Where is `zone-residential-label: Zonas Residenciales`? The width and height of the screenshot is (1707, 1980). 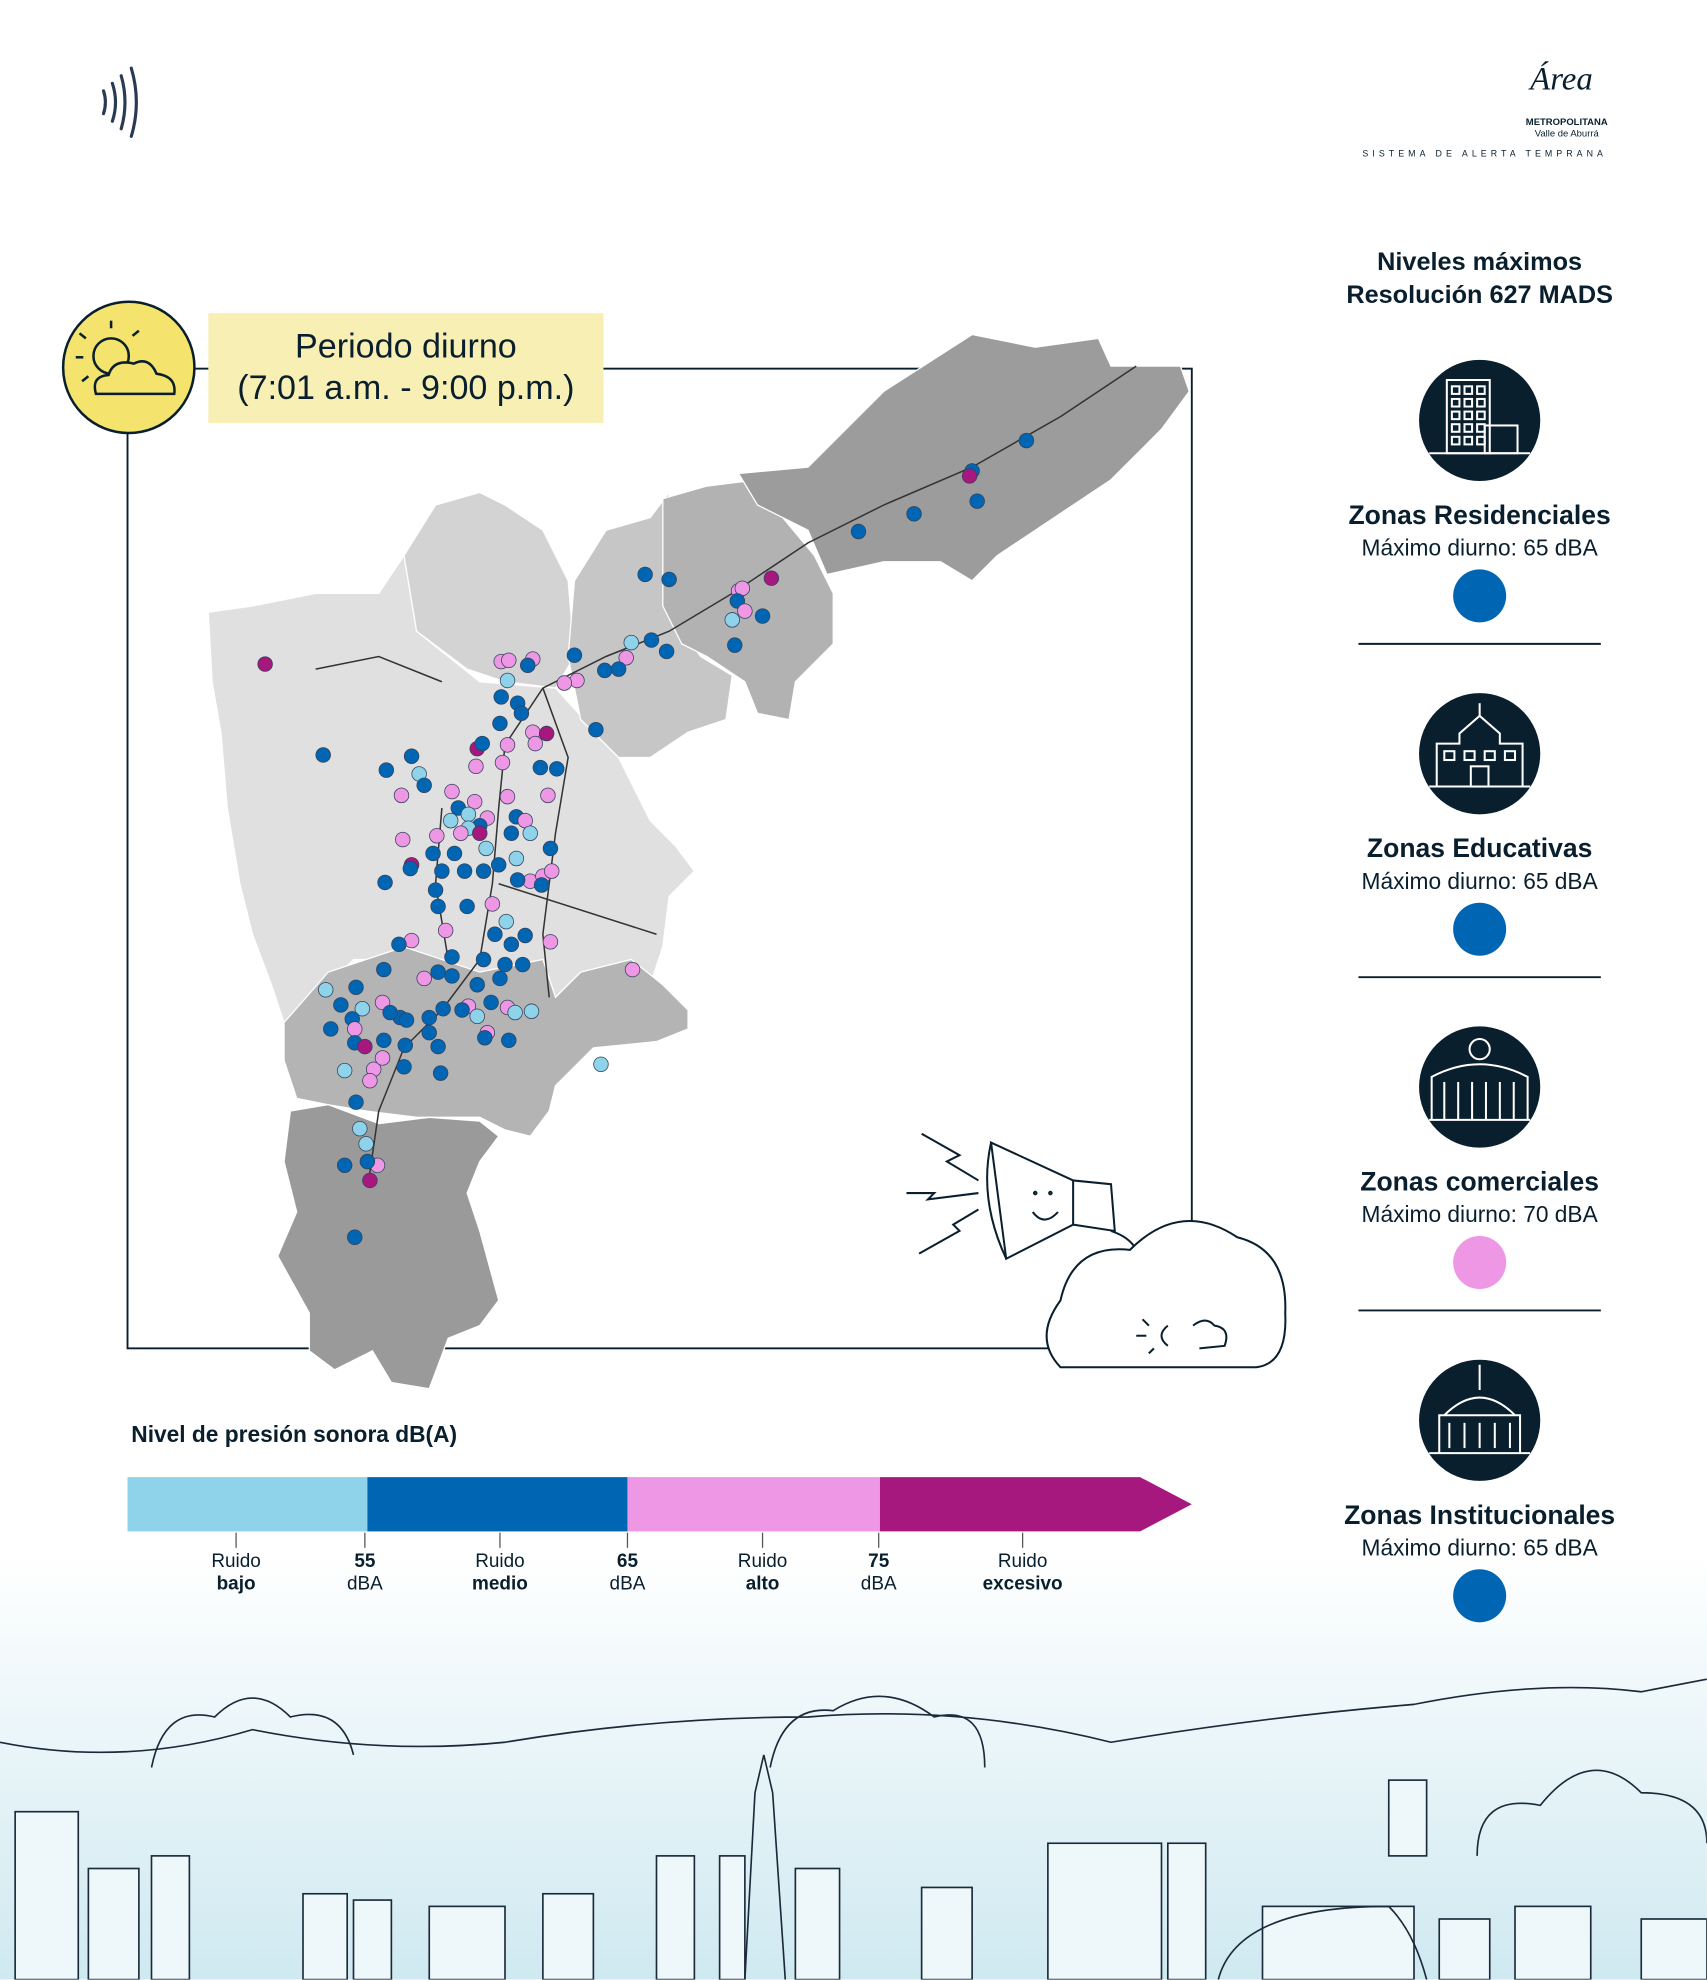
zone-residential-label: Zonas Residenciales is located at coordinates (1479, 516).